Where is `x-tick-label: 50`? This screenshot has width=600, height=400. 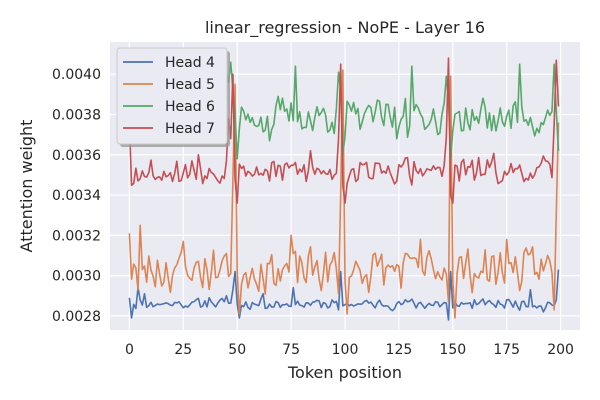
x-tick-label: 50 is located at coordinates (237, 350).